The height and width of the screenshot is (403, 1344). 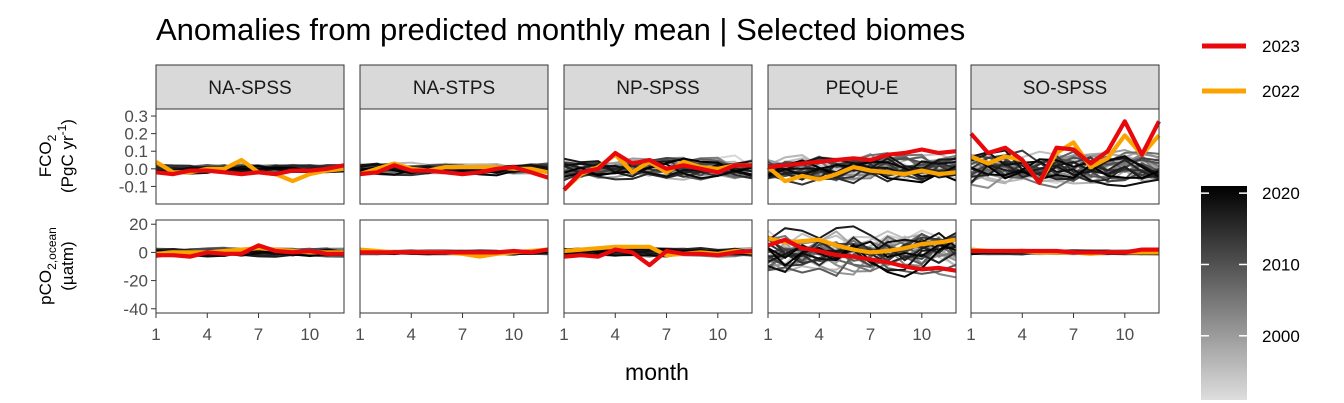 I want to click on y-label-main: FCO, so click(x=45, y=159).